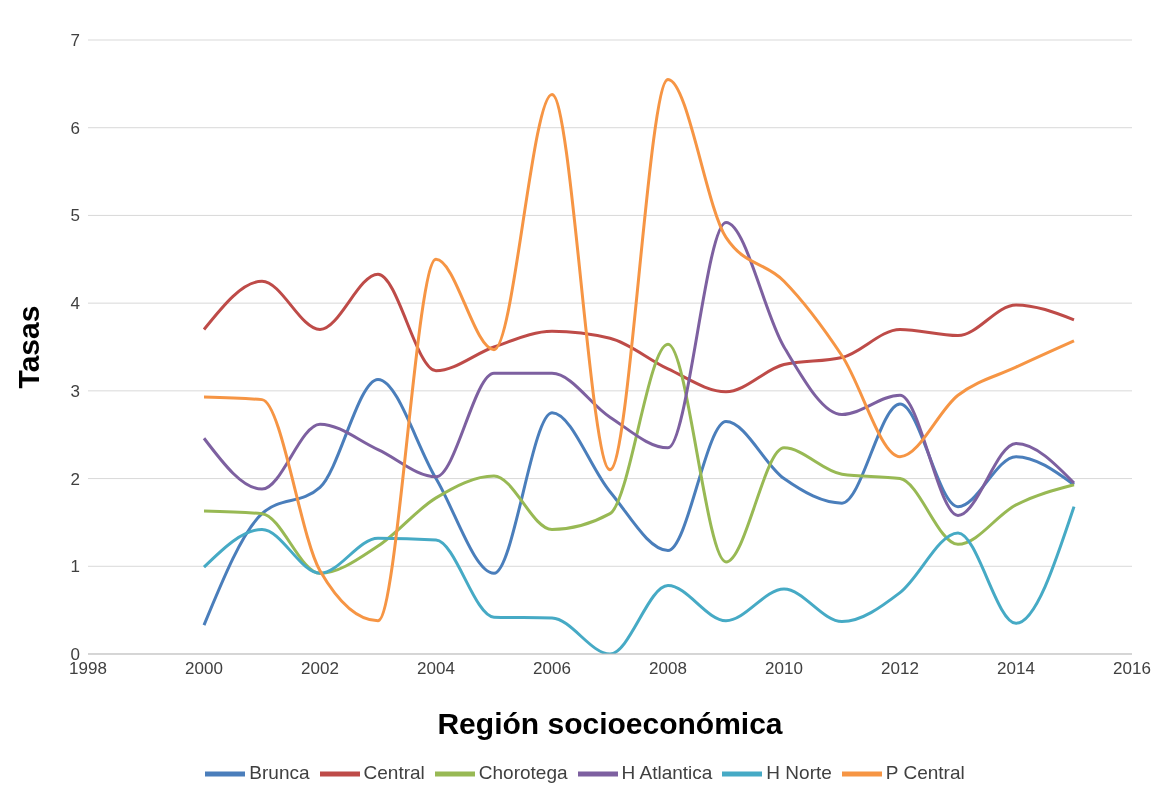  What do you see at coordinates (28, 347) in the screenshot?
I see `y-axis-title: Tasas` at bounding box center [28, 347].